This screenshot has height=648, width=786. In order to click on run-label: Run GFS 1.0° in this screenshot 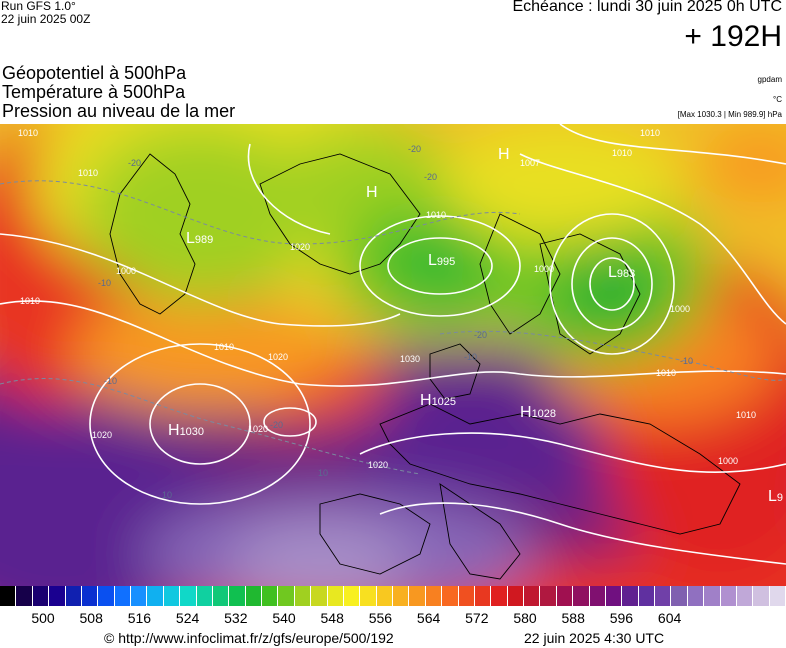, I will do `click(38, 6)`.